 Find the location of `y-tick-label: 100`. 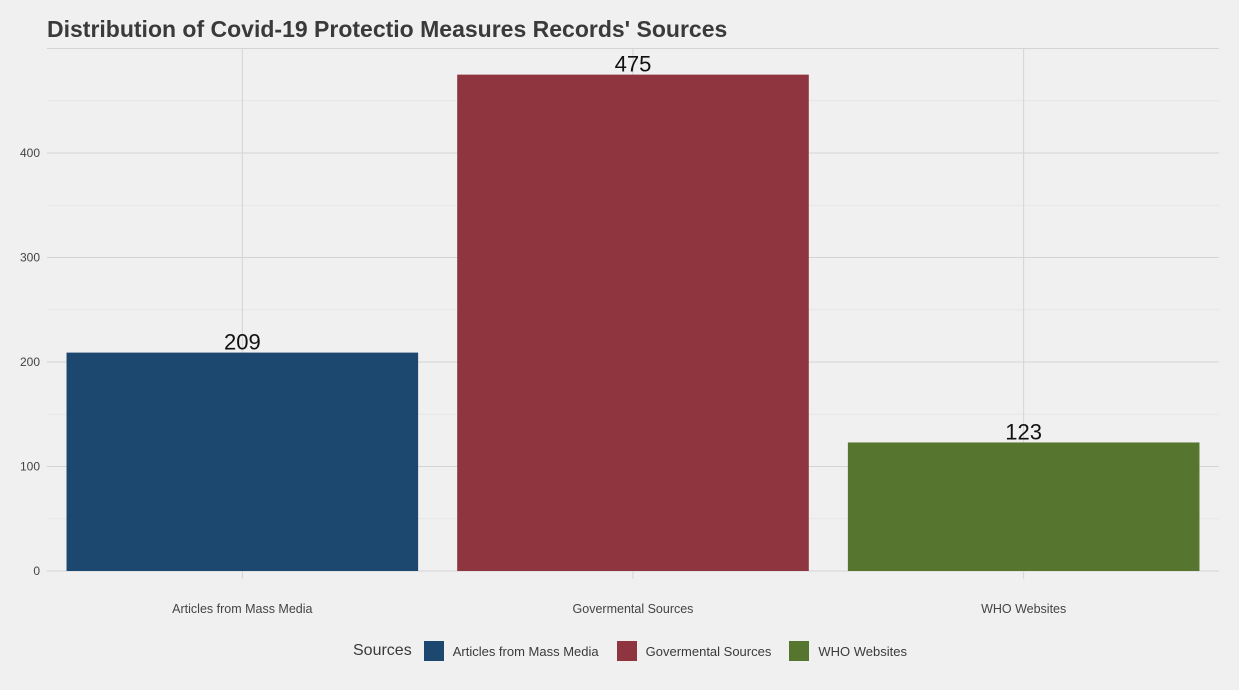

y-tick-label: 100 is located at coordinates (30, 467).